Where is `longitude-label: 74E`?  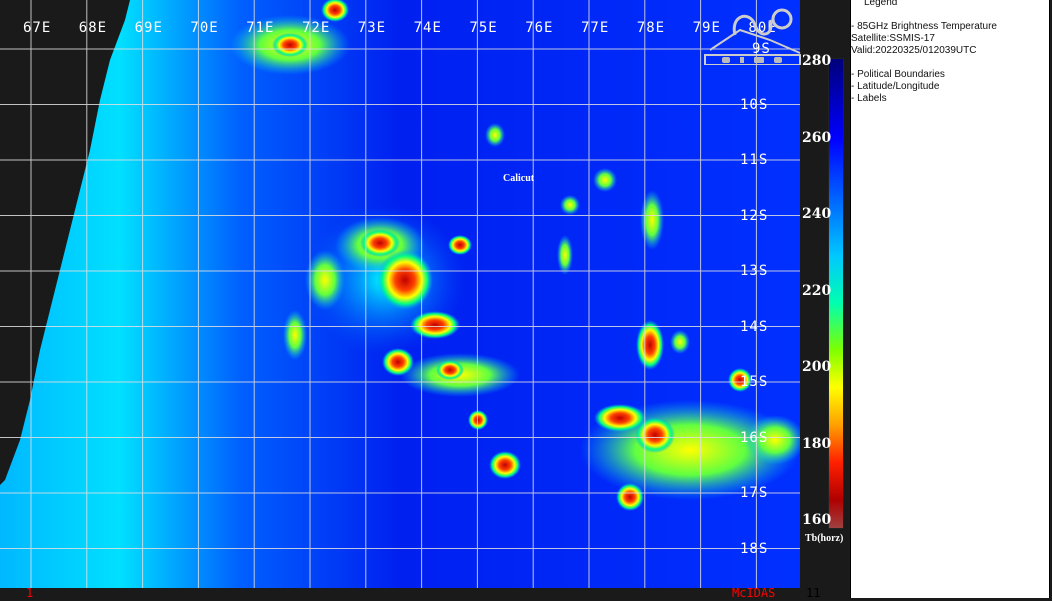 longitude-label: 74E is located at coordinates (427, 28).